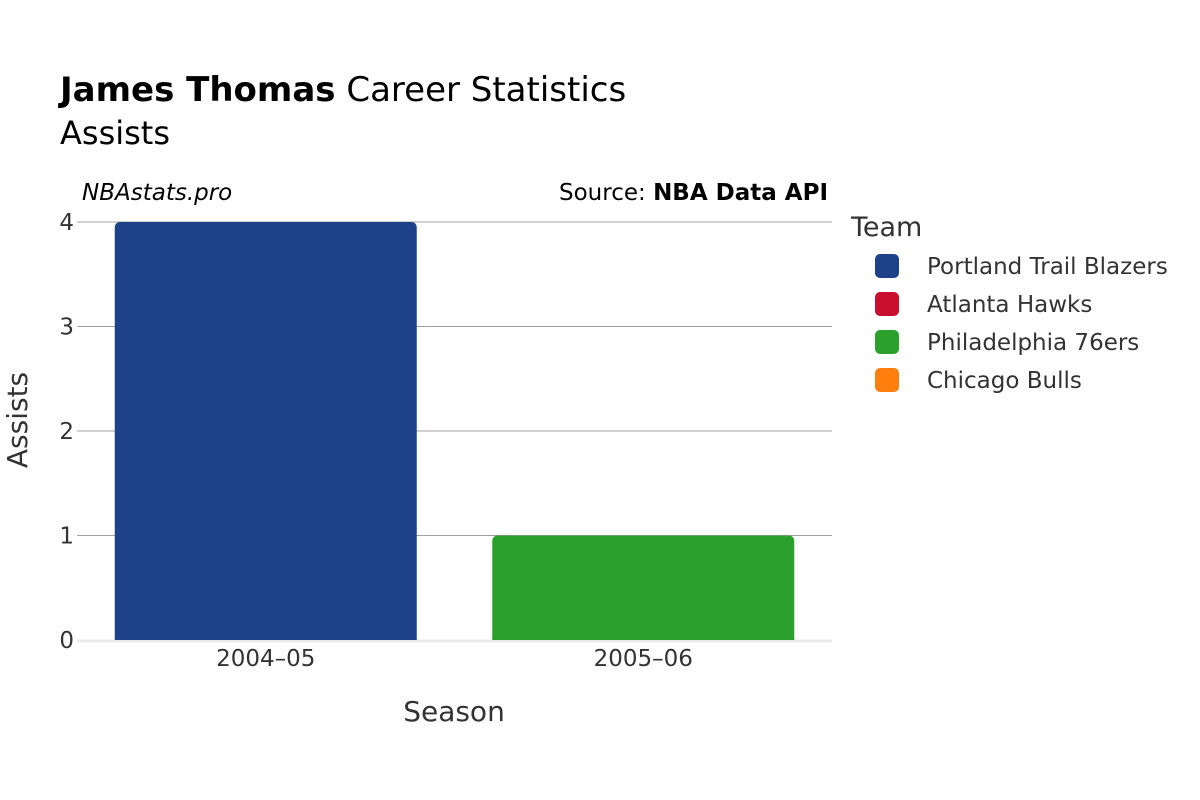 This screenshot has height=800, width=1200. I want to click on y-axis-ticks: 0 1 2 3 4, so click(66, 432).